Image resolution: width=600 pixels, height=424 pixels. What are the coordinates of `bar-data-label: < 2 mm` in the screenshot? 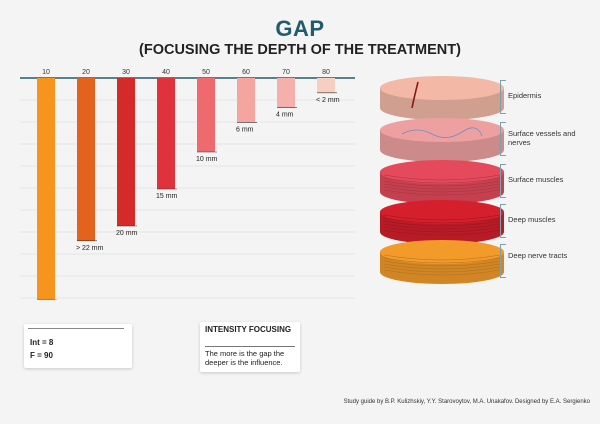 It's located at (328, 100).